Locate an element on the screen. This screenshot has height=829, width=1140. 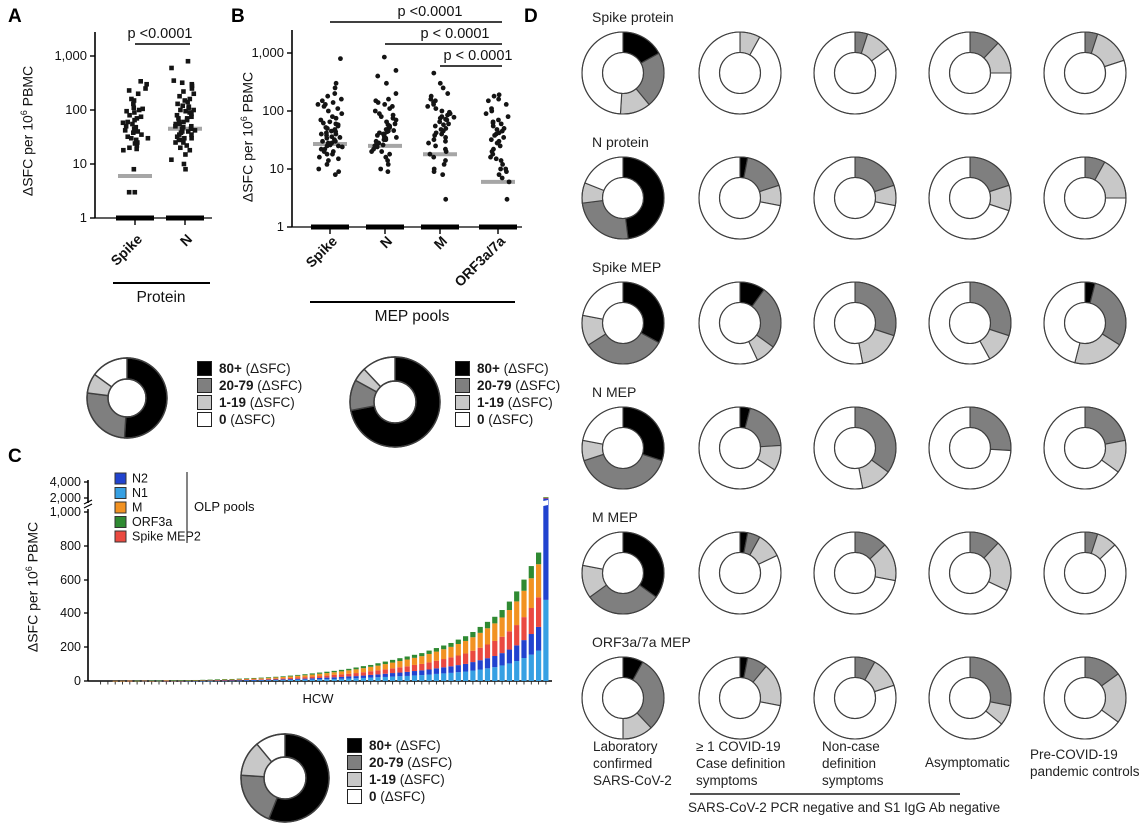
donut-chart-d-r4c3 is located at coordinates (855, 448).